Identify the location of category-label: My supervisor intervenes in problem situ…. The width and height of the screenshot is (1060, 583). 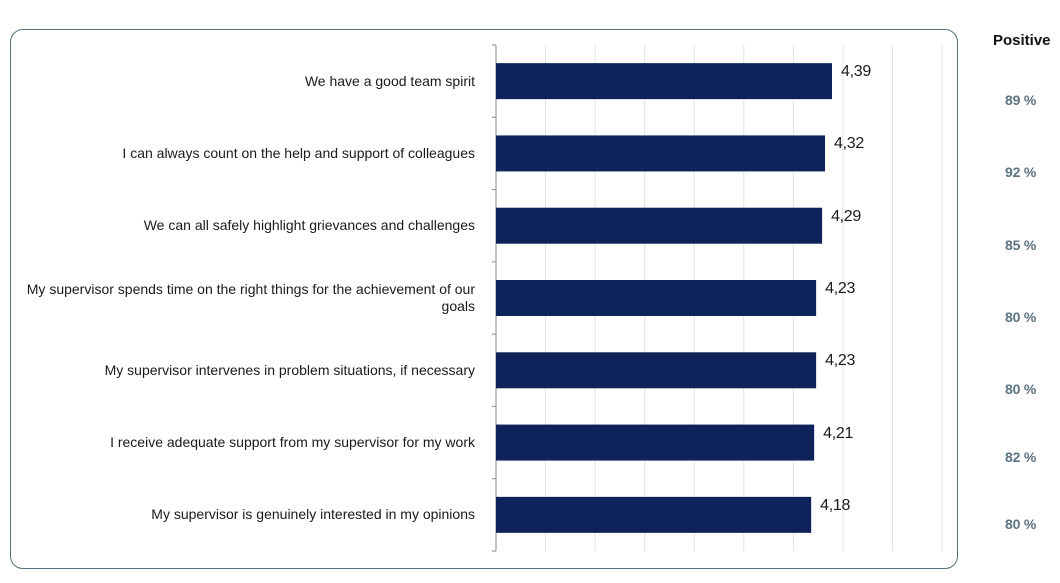
(289, 369).